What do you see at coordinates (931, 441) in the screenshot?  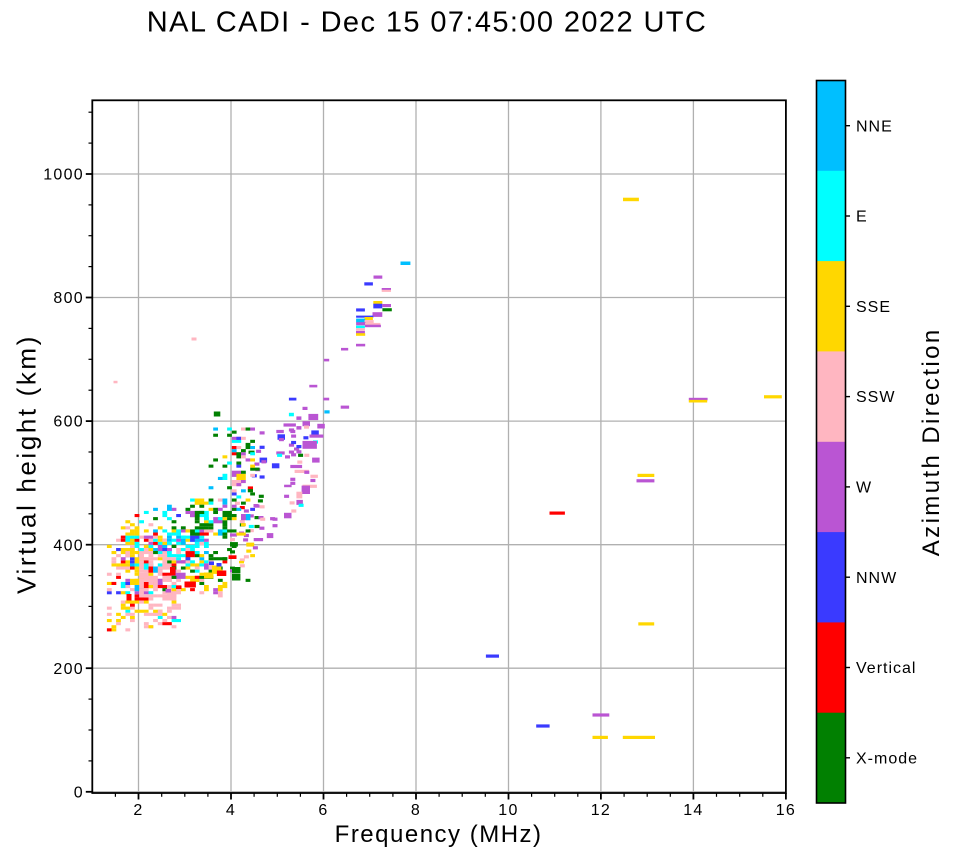 I see `svg-text: Azimuth Direction` at bounding box center [931, 441].